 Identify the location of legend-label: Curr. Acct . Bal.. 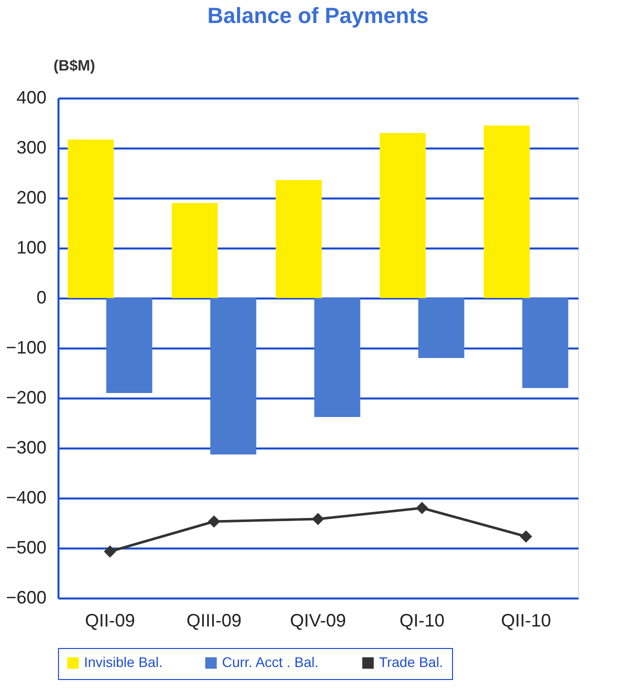
(270, 662).